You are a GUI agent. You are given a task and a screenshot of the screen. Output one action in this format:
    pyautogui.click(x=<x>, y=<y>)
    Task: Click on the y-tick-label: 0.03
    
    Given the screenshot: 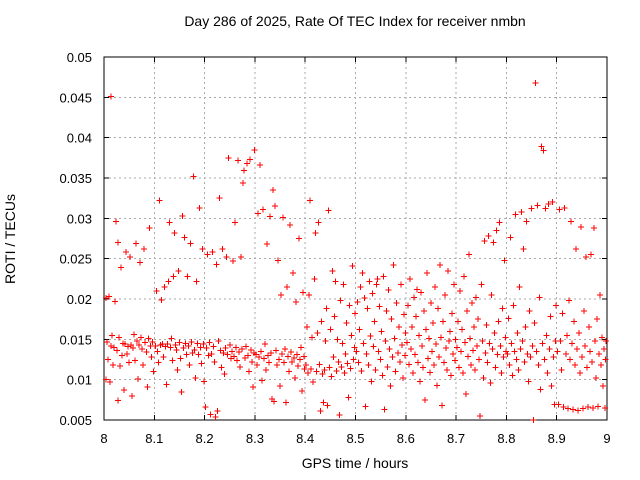 What is the action you would take?
    pyautogui.click(x=79, y=218)
    